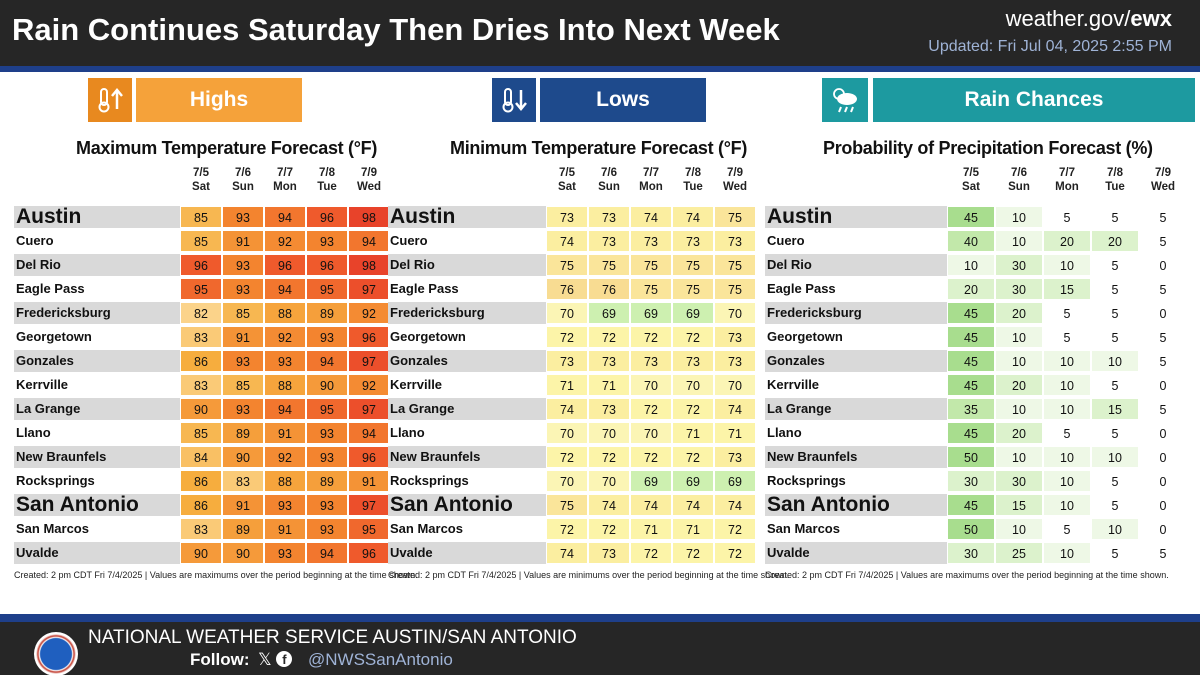  I want to click on max_temp-value-cell: 92, so click(285, 241).